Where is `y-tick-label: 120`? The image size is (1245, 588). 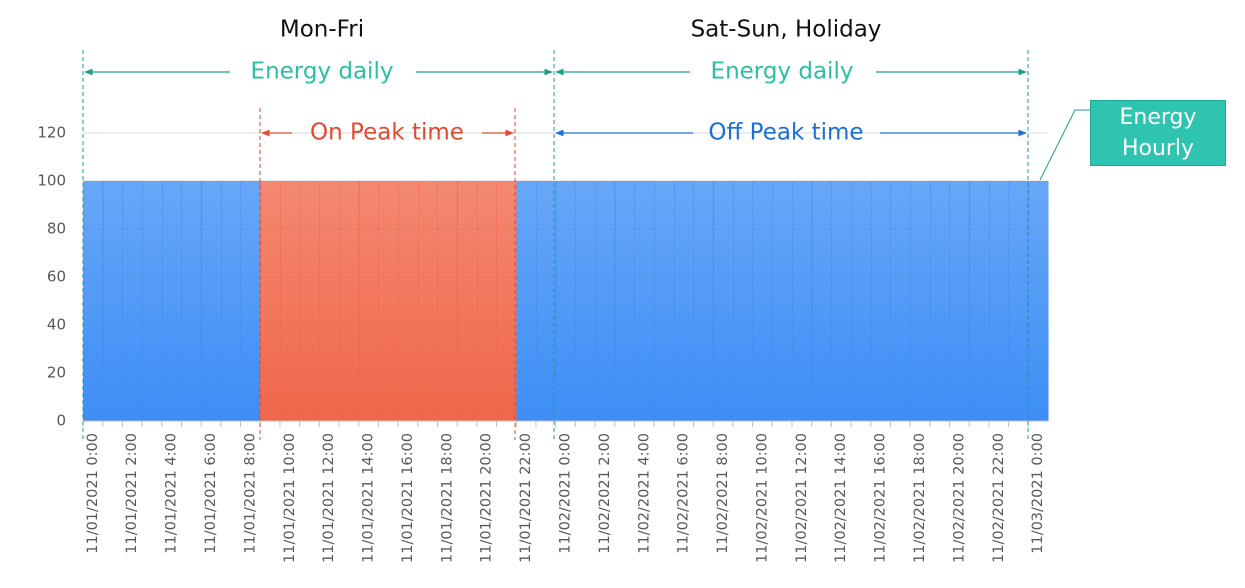 y-tick-label: 120 is located at coordinates (51, 133).